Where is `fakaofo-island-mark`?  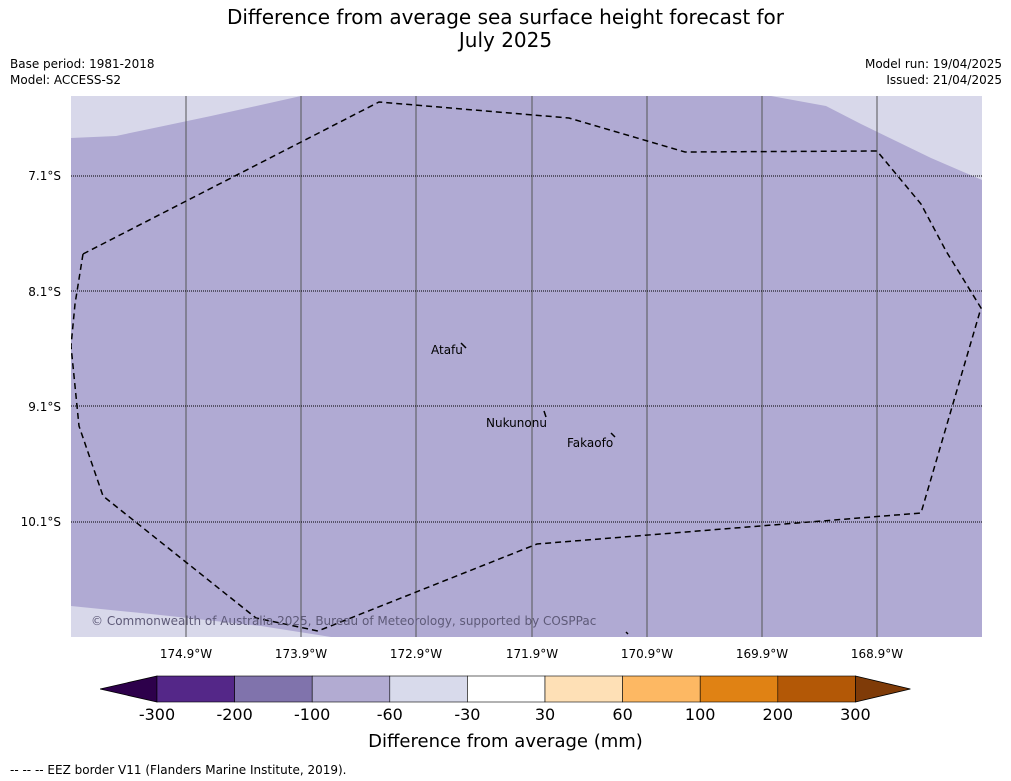
fakaofo-island-mark is located at coordinates (613, 435).